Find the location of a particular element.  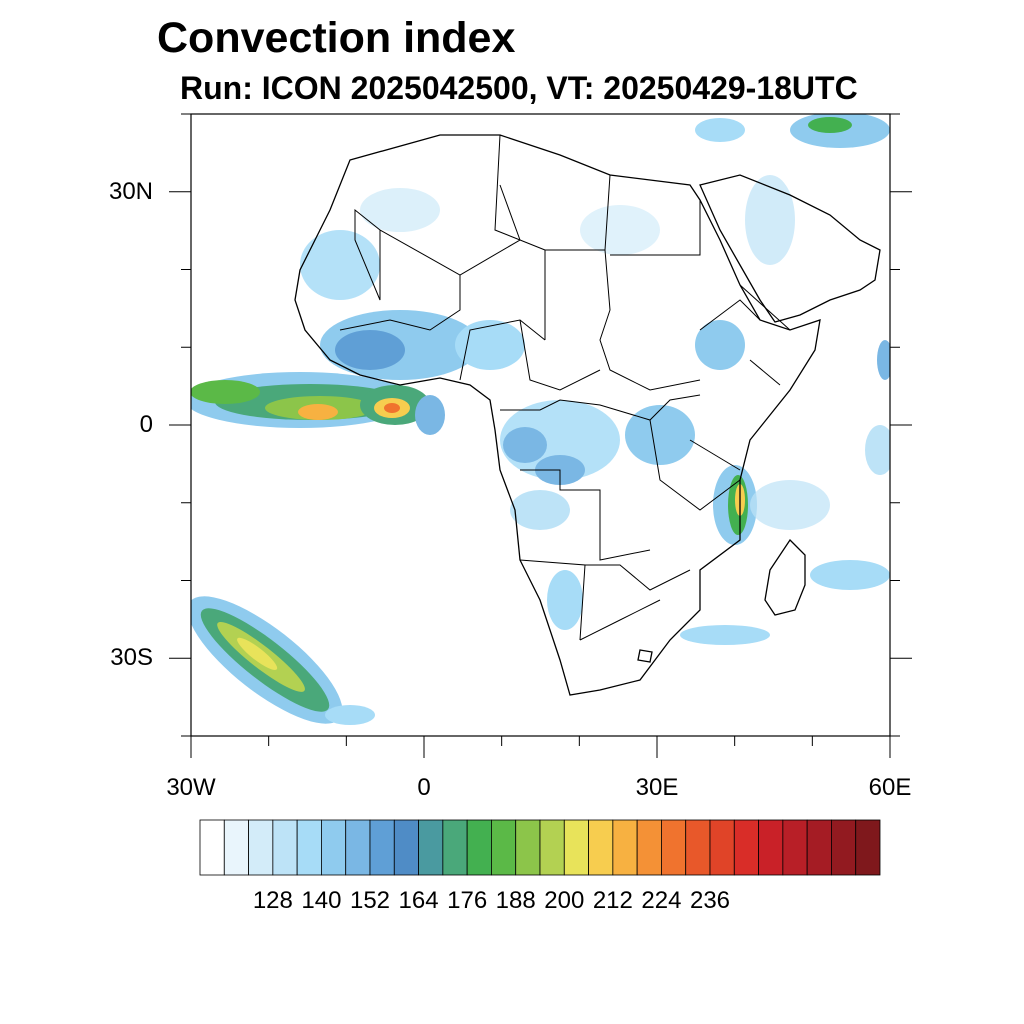

colorbar-label: 152 is located at coordinates (370, 900).